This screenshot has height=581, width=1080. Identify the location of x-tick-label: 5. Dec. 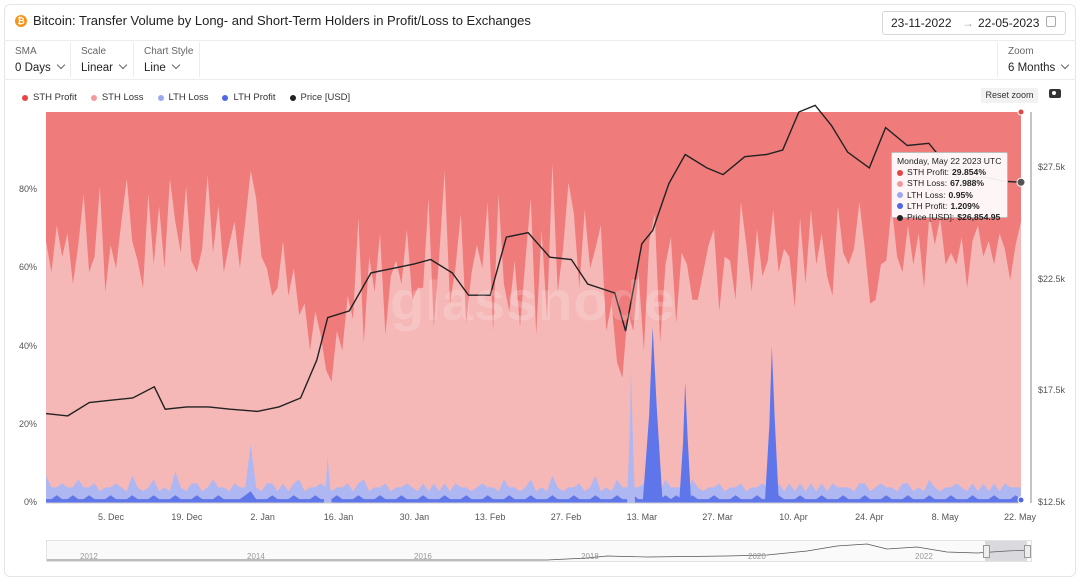
(111, 517).